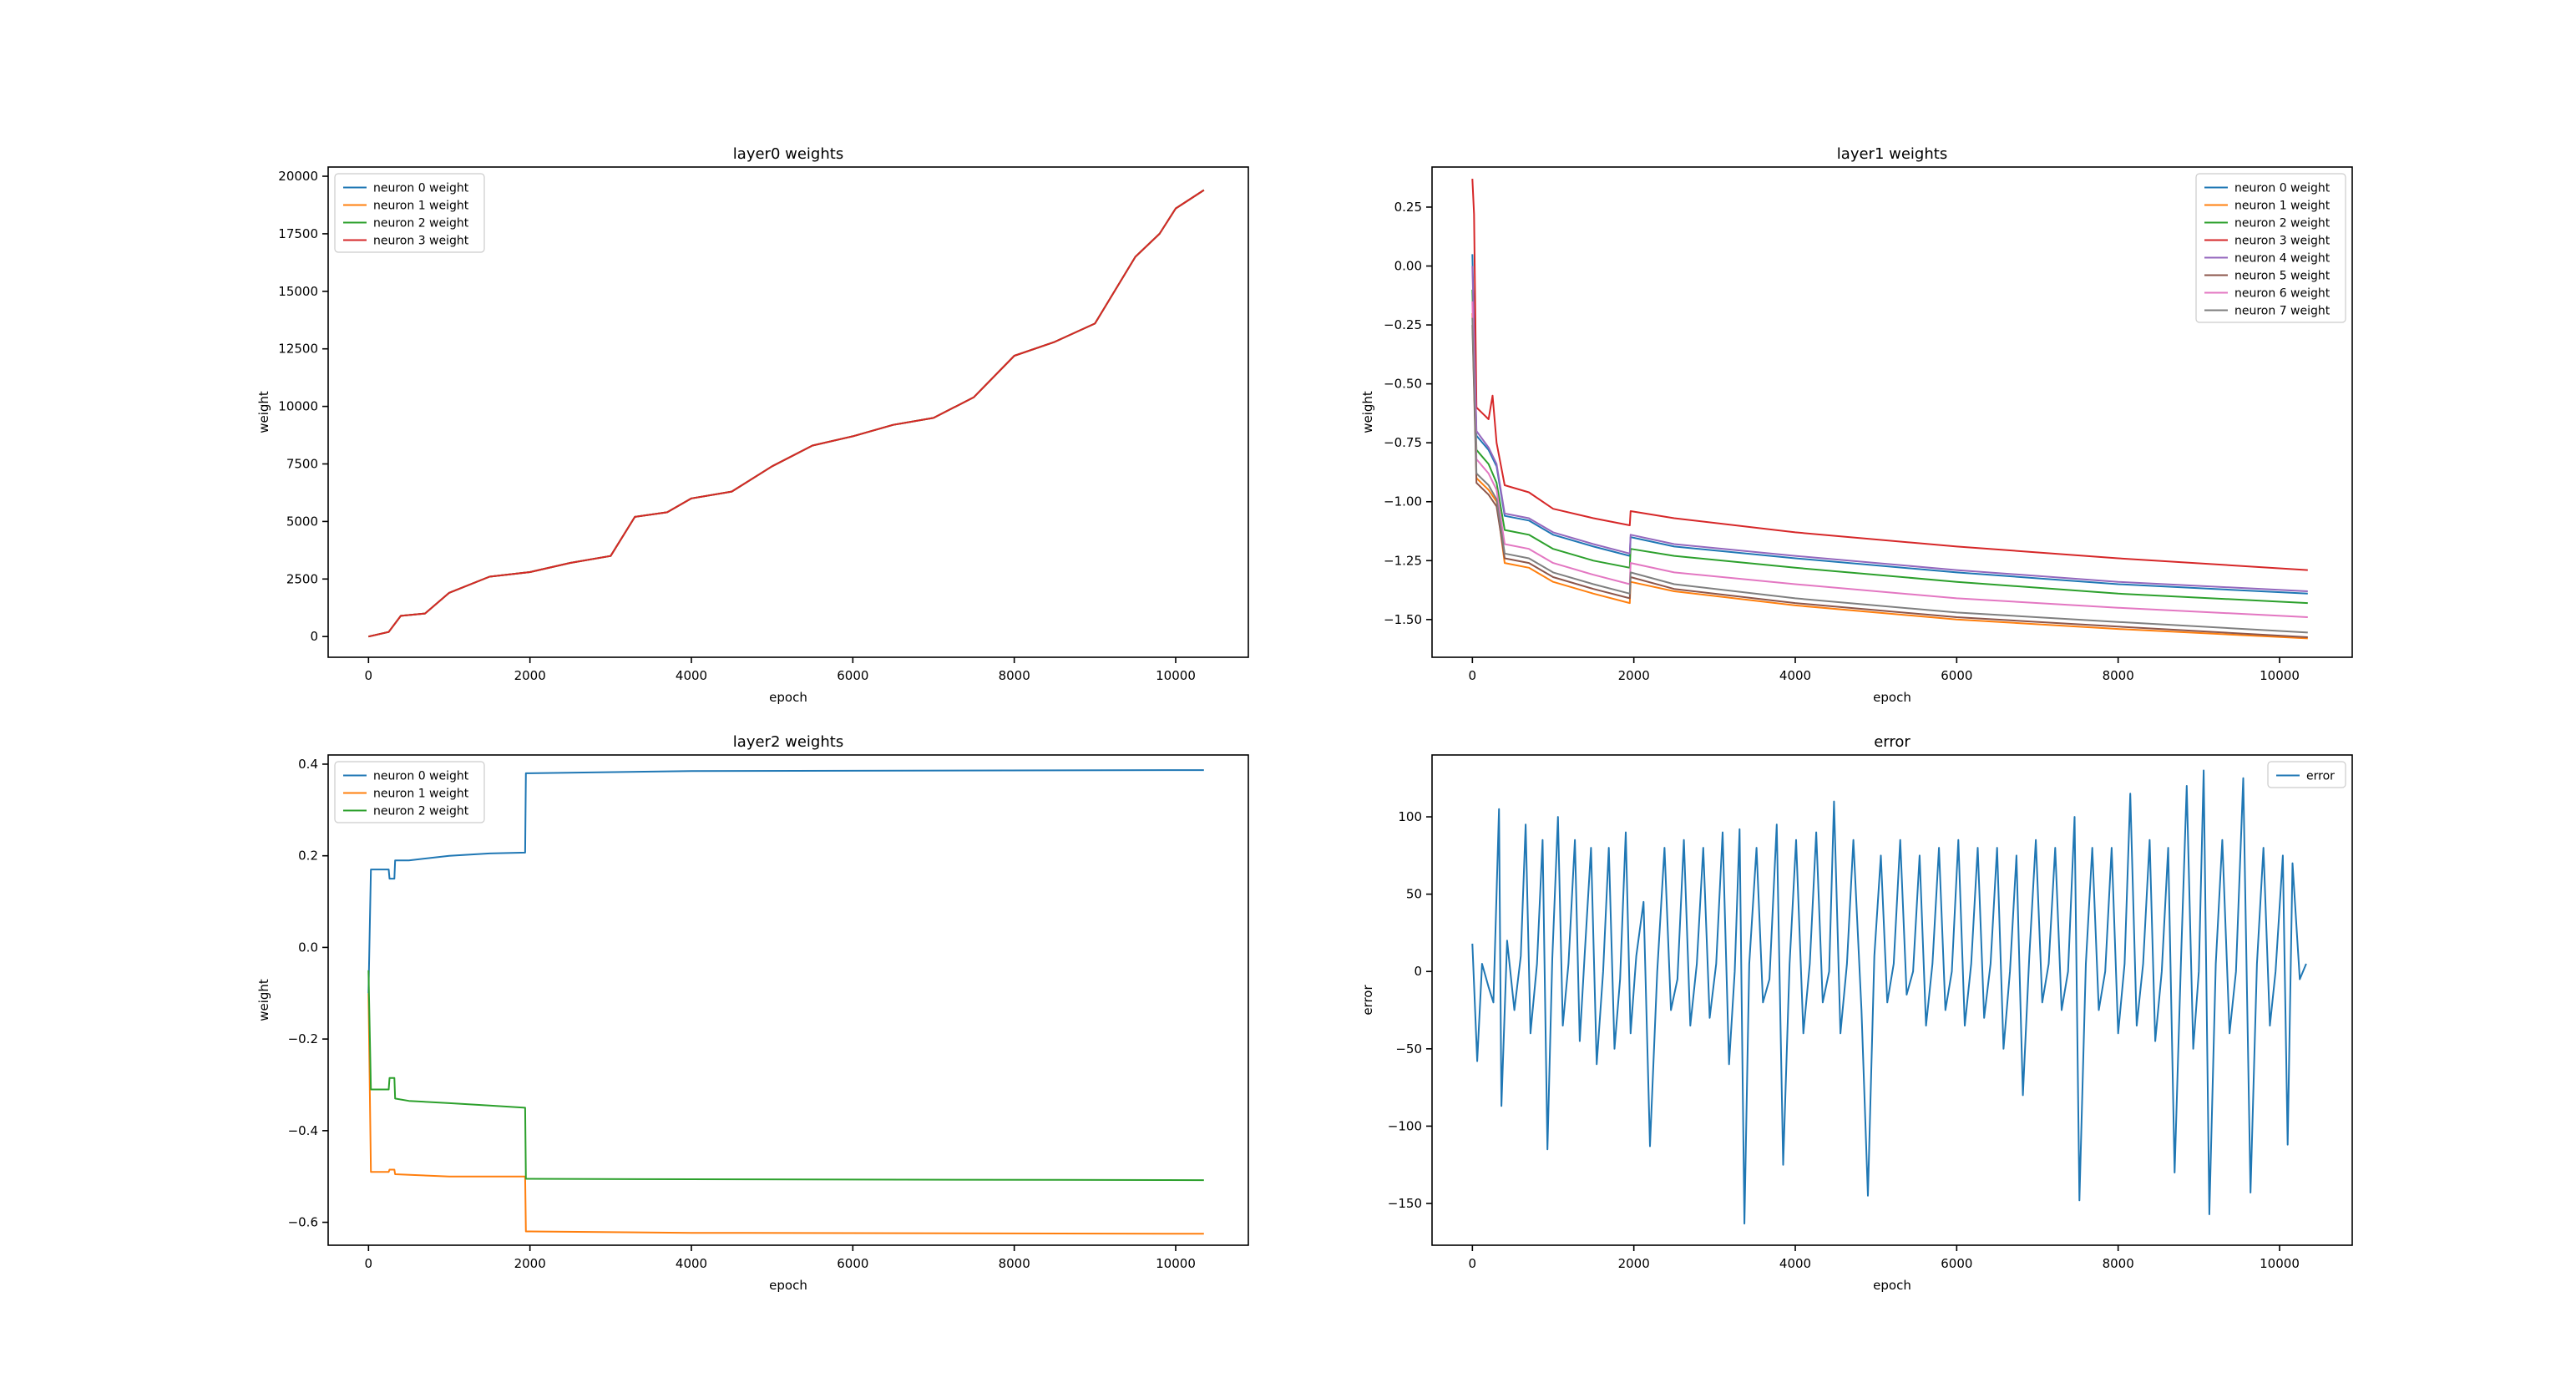 The image size is (2576, 1378). What do you see at coordinates (298, 177) in the screenshot?
I see `y-tick-label: 20000` at bounding box center [298, 177].